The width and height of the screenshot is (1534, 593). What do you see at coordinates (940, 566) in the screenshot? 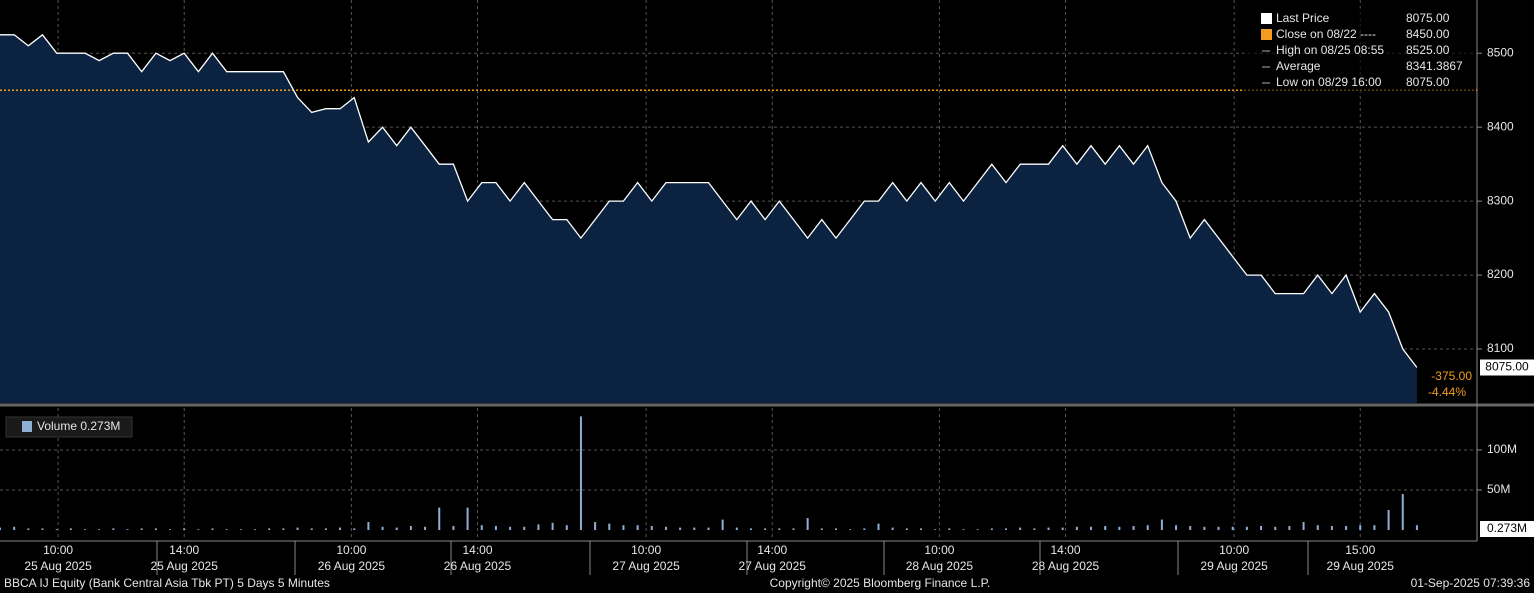
I see `x-tick-date: 28 Aug 2025` at bounding box center [940, 566].